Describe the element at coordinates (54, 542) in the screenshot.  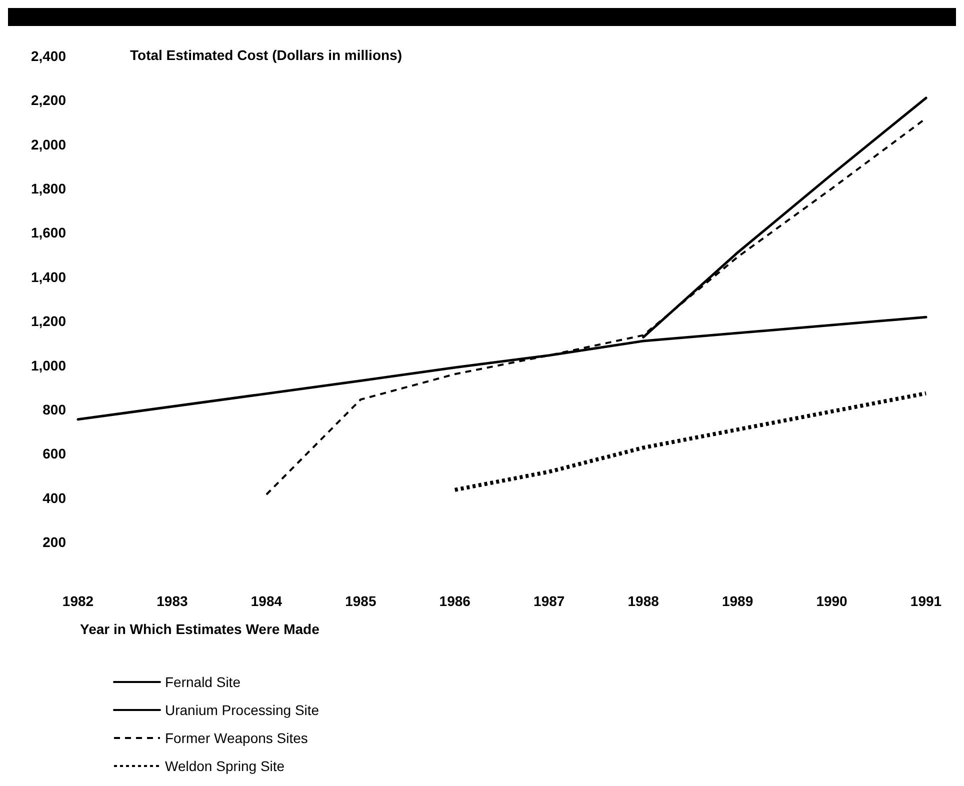
I see `y-tick-label: 200` at that location.